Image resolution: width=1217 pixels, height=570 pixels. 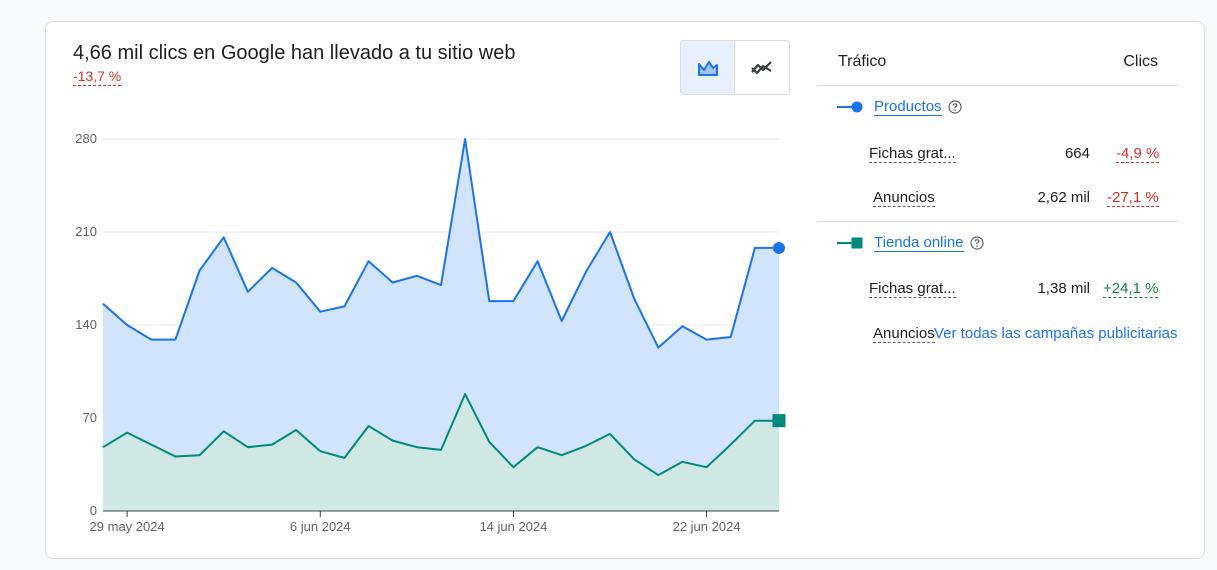 What do you see at coordinates (779, 247) in the screenshot?
I see `productos-end-marker` at bounding box center [779, 247].